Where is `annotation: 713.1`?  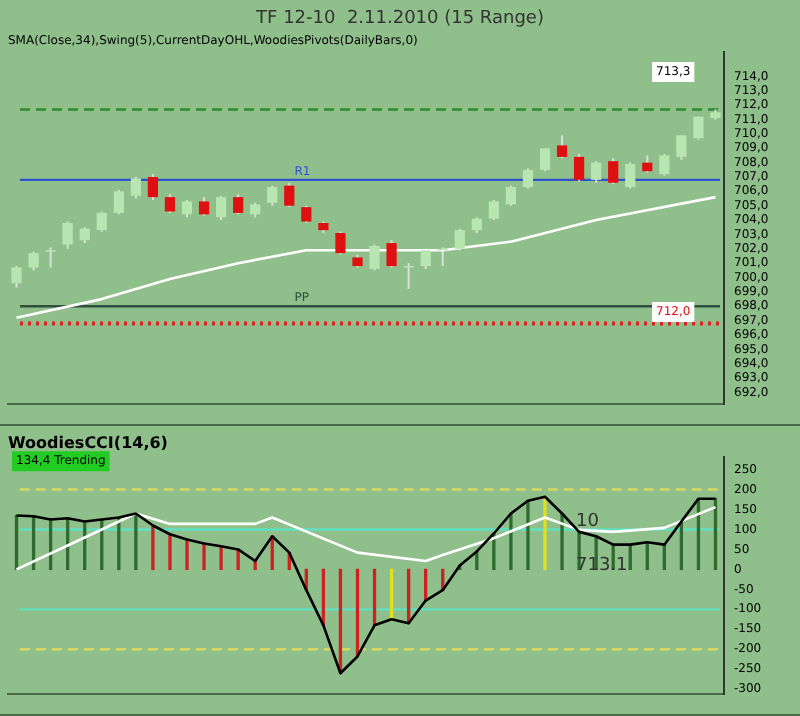 annotation: 713.1 is located at coordinates (602, 565).